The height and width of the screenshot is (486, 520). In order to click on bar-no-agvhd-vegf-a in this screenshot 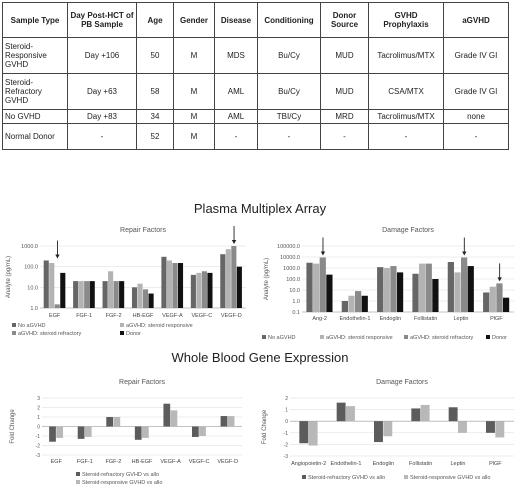, I will do `click(164, 282)`.